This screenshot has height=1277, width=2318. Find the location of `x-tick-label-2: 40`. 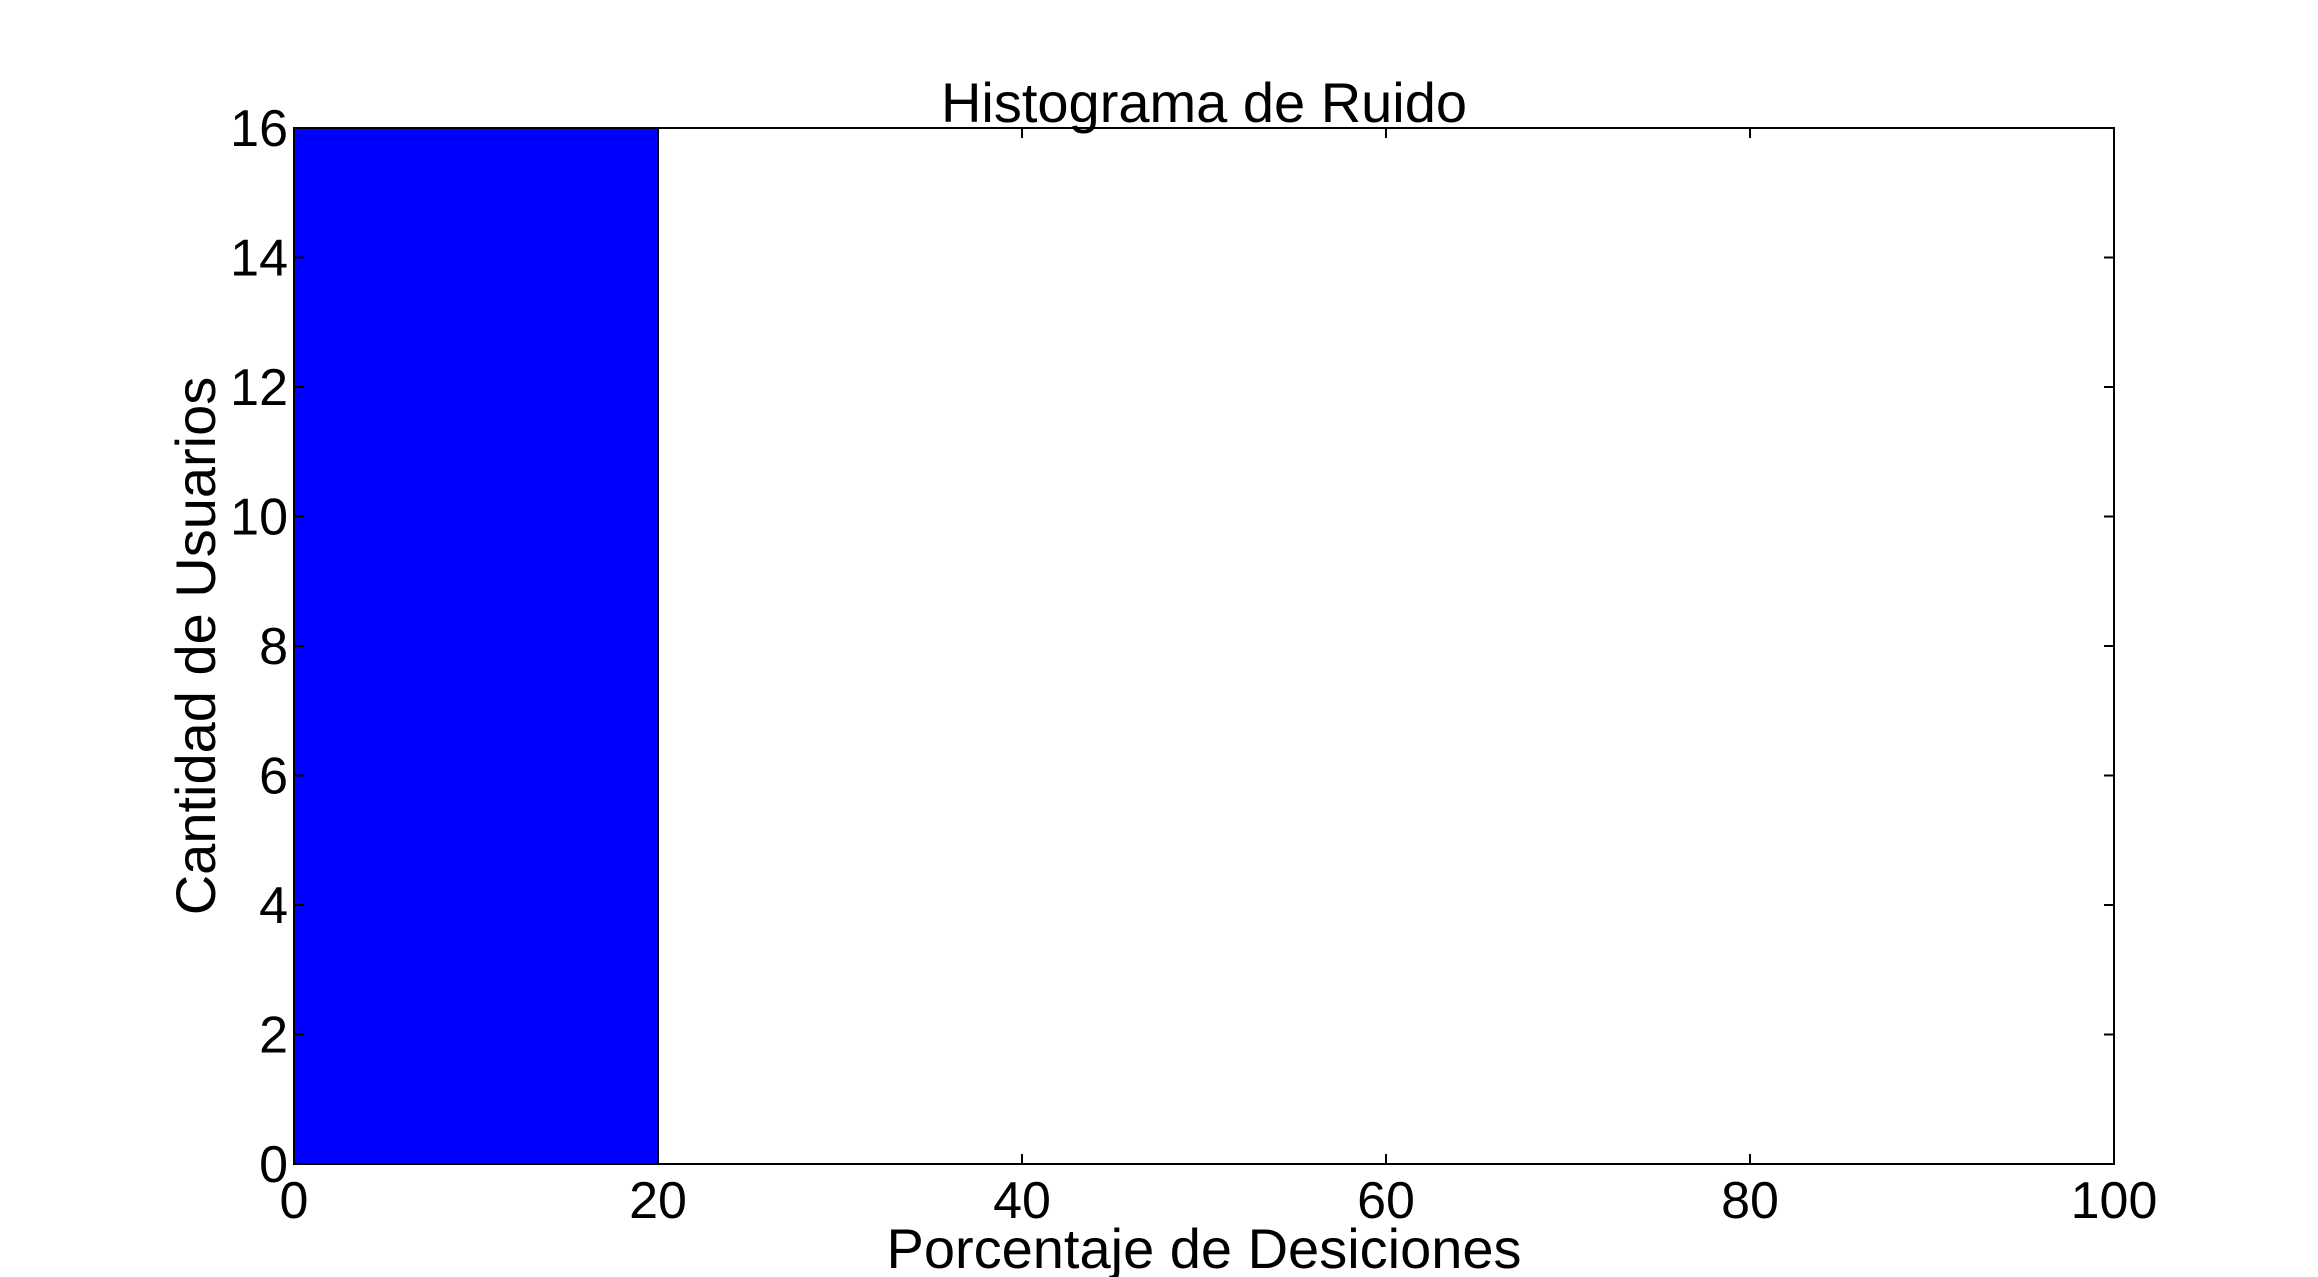

x-tick-label-2: 40 is located at coordinates (1022, 1201).